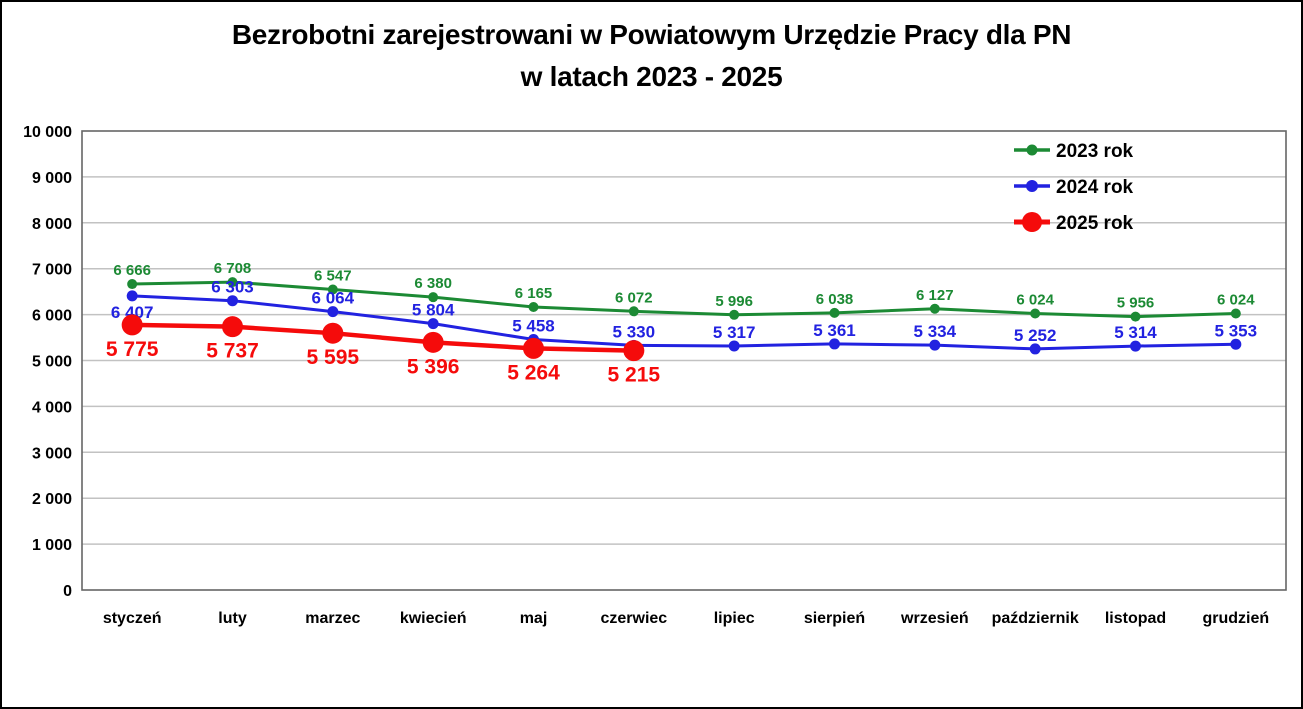 Image resolution: width=1303 pixels, height=709 pixels. I want to click on data-label-2023-rok: 6 038, so click(835, 299).